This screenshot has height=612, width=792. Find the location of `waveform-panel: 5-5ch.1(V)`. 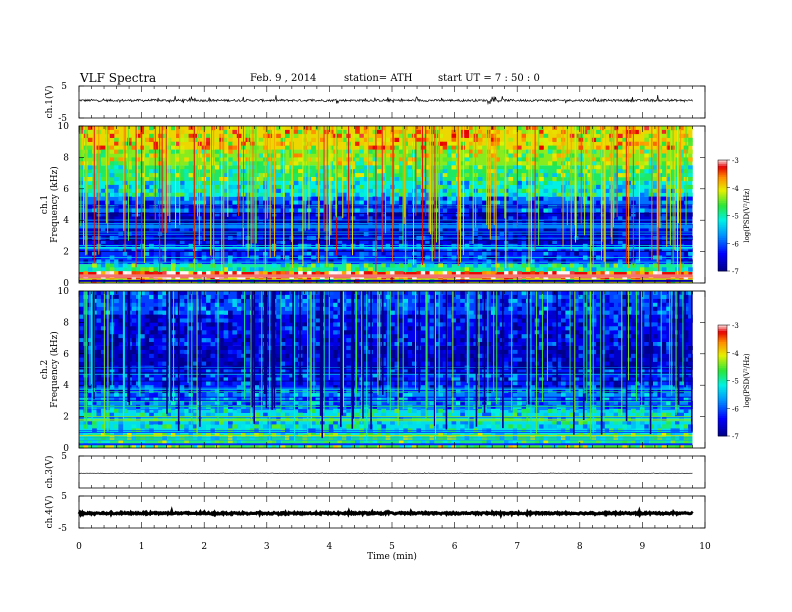

waveform-panel: 5-5ch.1(V) is located at coordinates (375, 103).